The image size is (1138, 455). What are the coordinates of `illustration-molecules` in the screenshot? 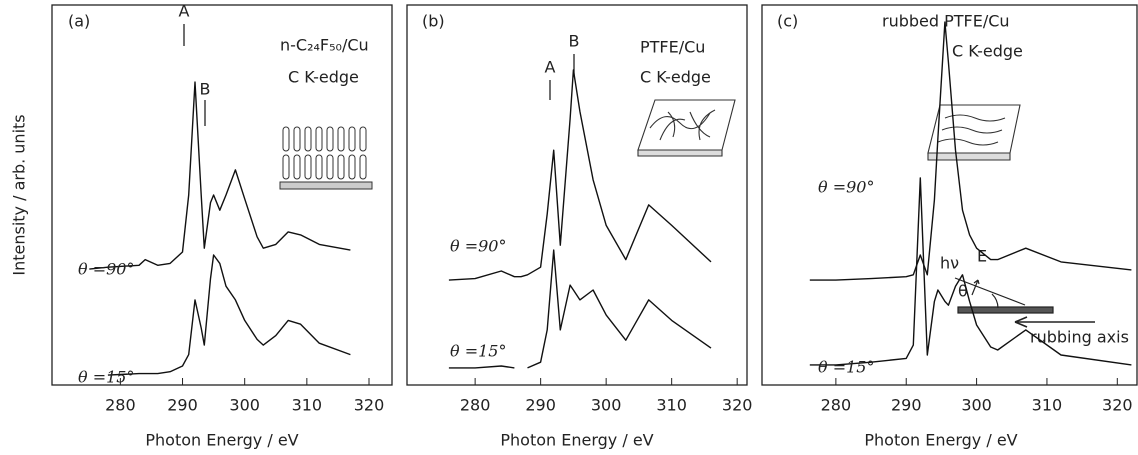 It's located at (326, 158).